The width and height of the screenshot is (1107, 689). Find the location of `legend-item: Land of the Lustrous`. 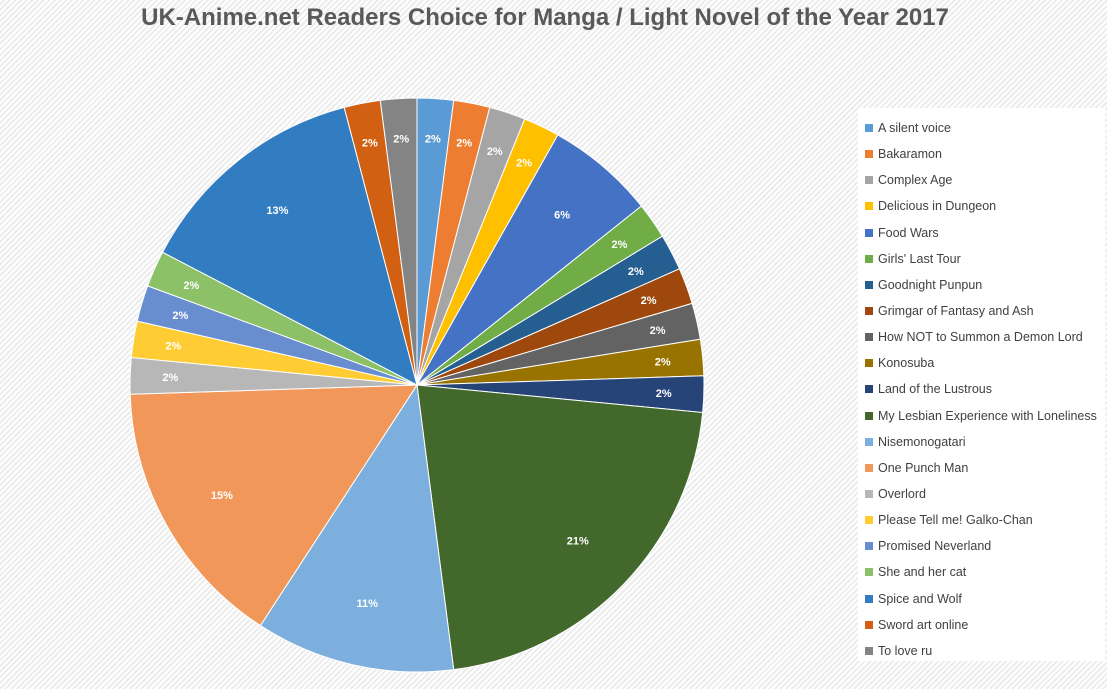

legend-item: Land of the Lustrous is located at coordinates (985, 389).